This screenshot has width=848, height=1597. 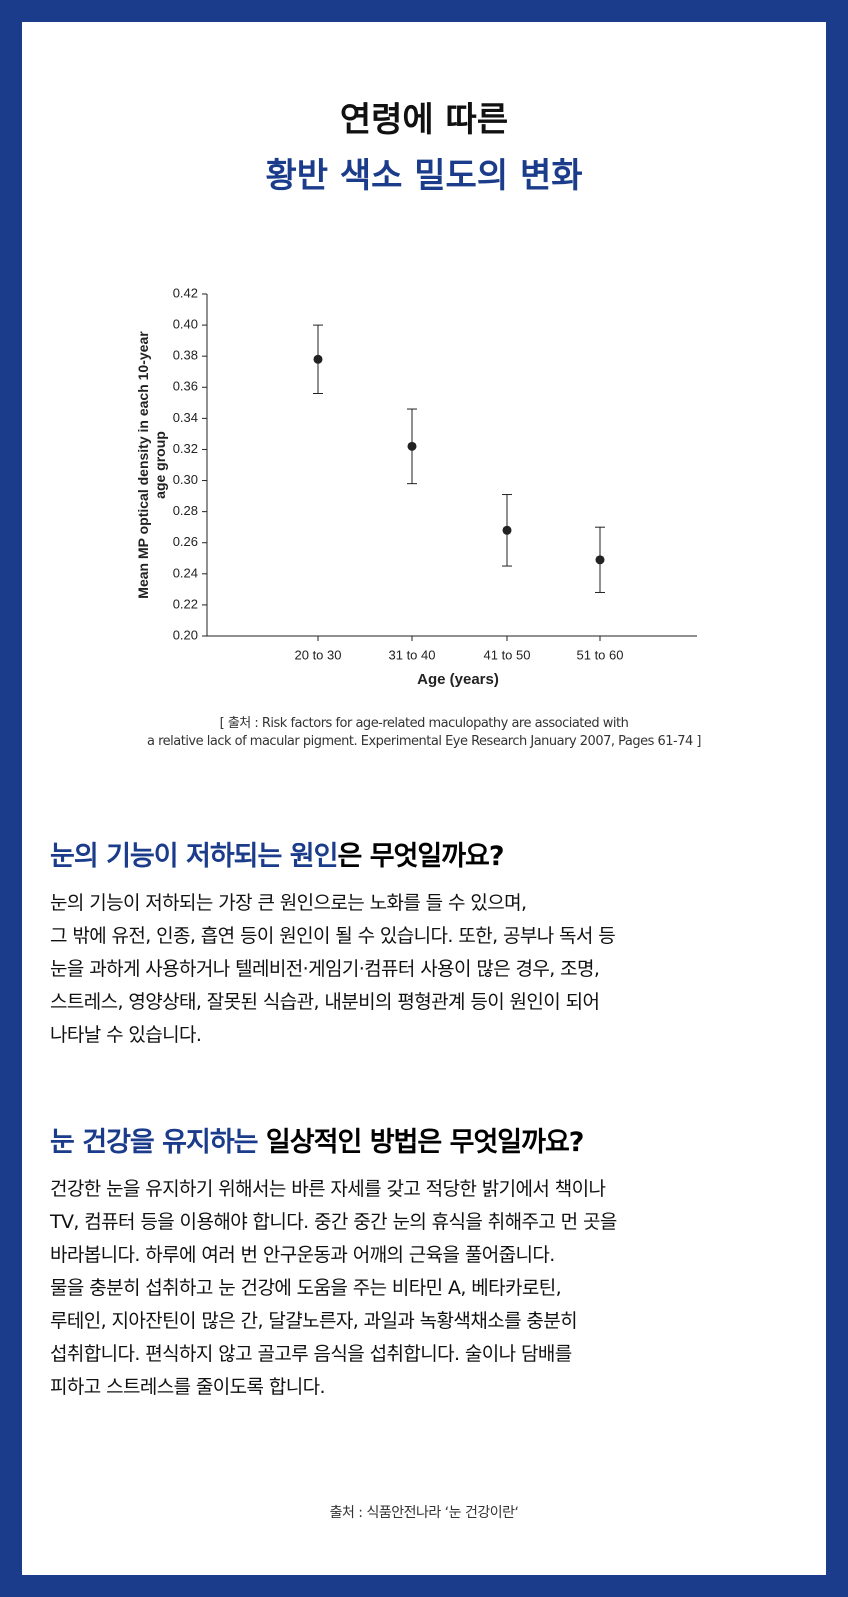 I want to click on x-axis-label: Age (years), so click(x=458, y=679).